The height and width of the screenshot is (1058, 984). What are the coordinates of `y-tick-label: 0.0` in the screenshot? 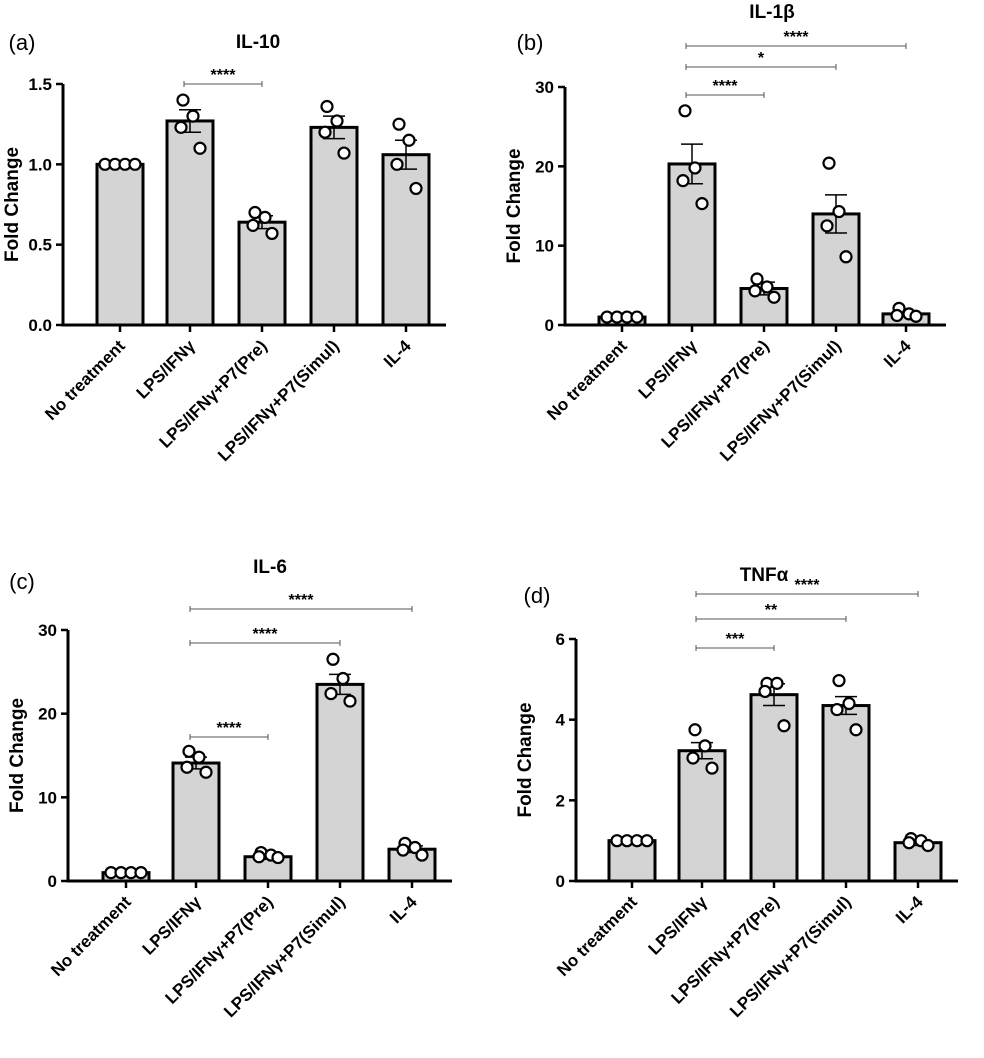 It's located at (40, 325).